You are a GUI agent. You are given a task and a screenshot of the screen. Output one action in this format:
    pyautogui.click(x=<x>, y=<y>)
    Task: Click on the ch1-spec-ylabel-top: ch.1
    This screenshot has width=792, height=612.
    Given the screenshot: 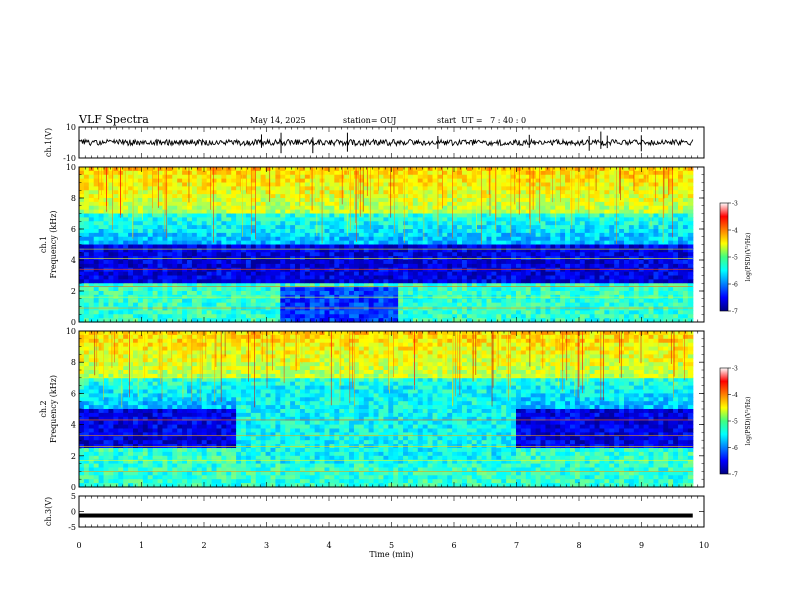 What is the action you would take?
    pyautogui.click(x=43, y=244)
    